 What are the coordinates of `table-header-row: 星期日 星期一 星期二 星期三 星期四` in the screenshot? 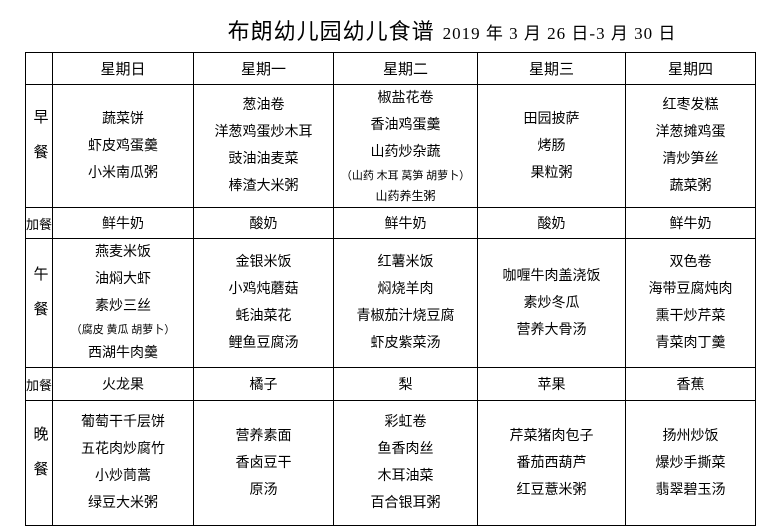 It's located at (390, 68).